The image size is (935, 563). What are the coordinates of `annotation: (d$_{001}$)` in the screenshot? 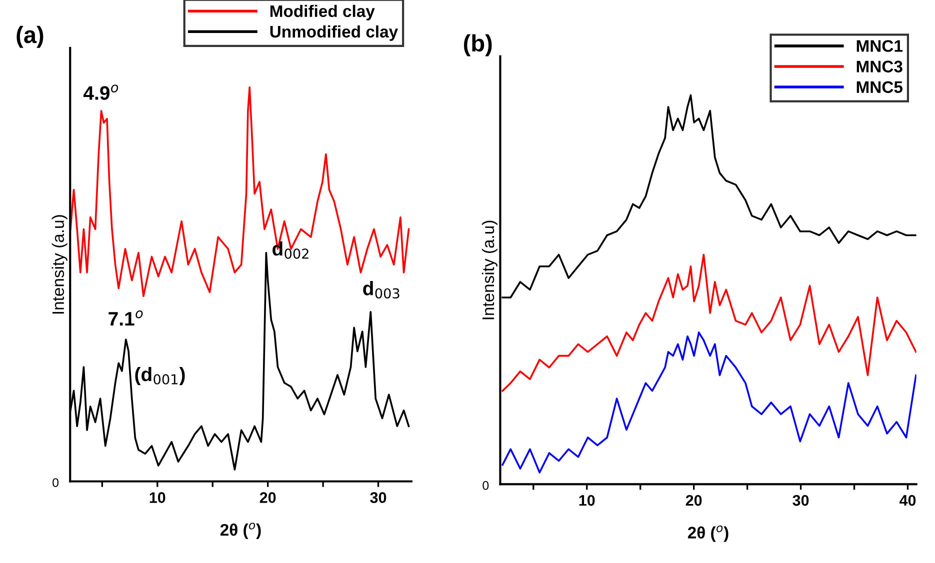 It's located at (160, 376).